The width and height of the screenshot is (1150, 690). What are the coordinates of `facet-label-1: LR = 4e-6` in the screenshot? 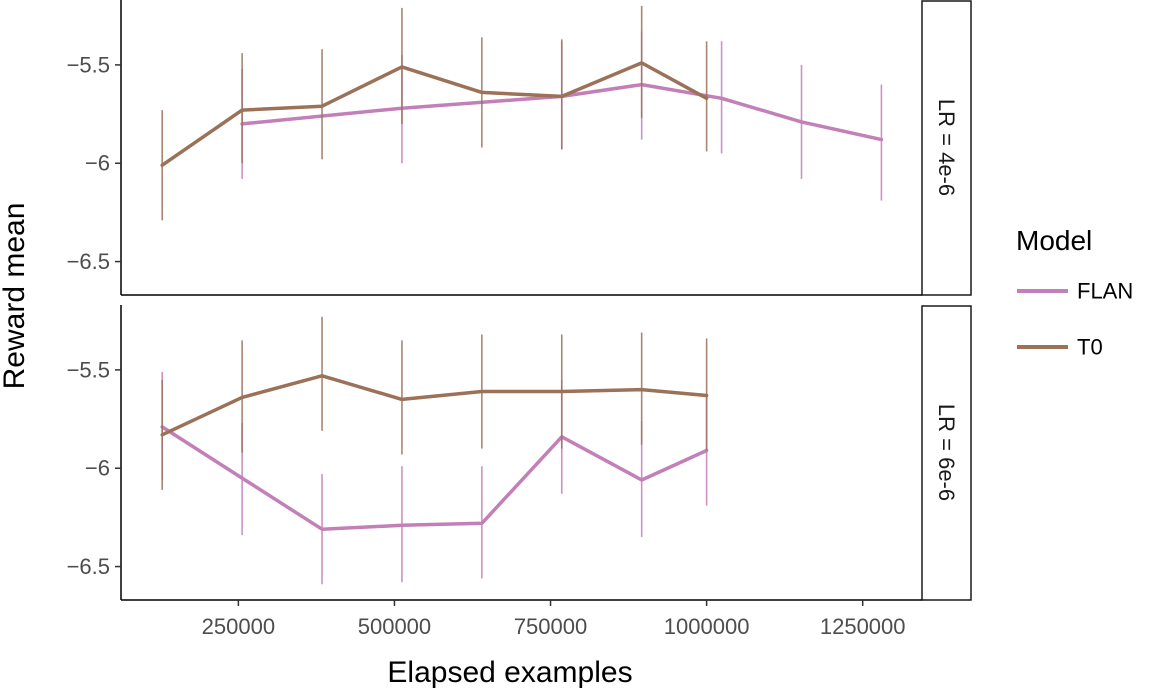 It's located at (946, 147).